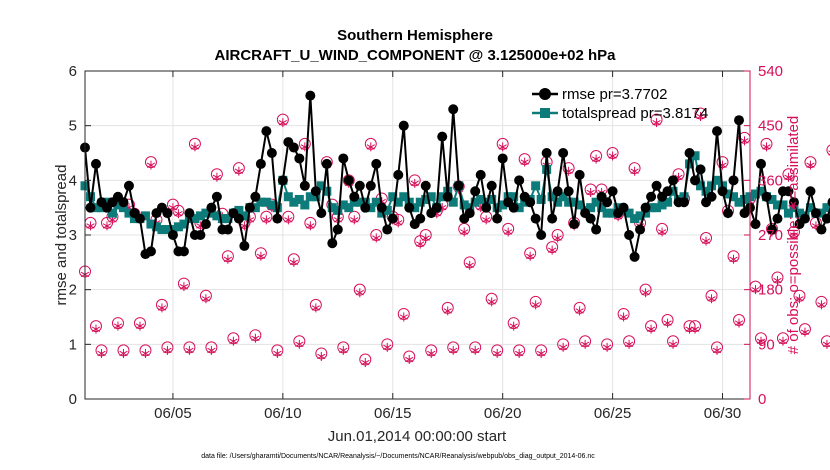  What do you see at coordinates (613, 413) in the screenshot?
I see `x-tick-label: 06/25` at bounding box center [613, 413].